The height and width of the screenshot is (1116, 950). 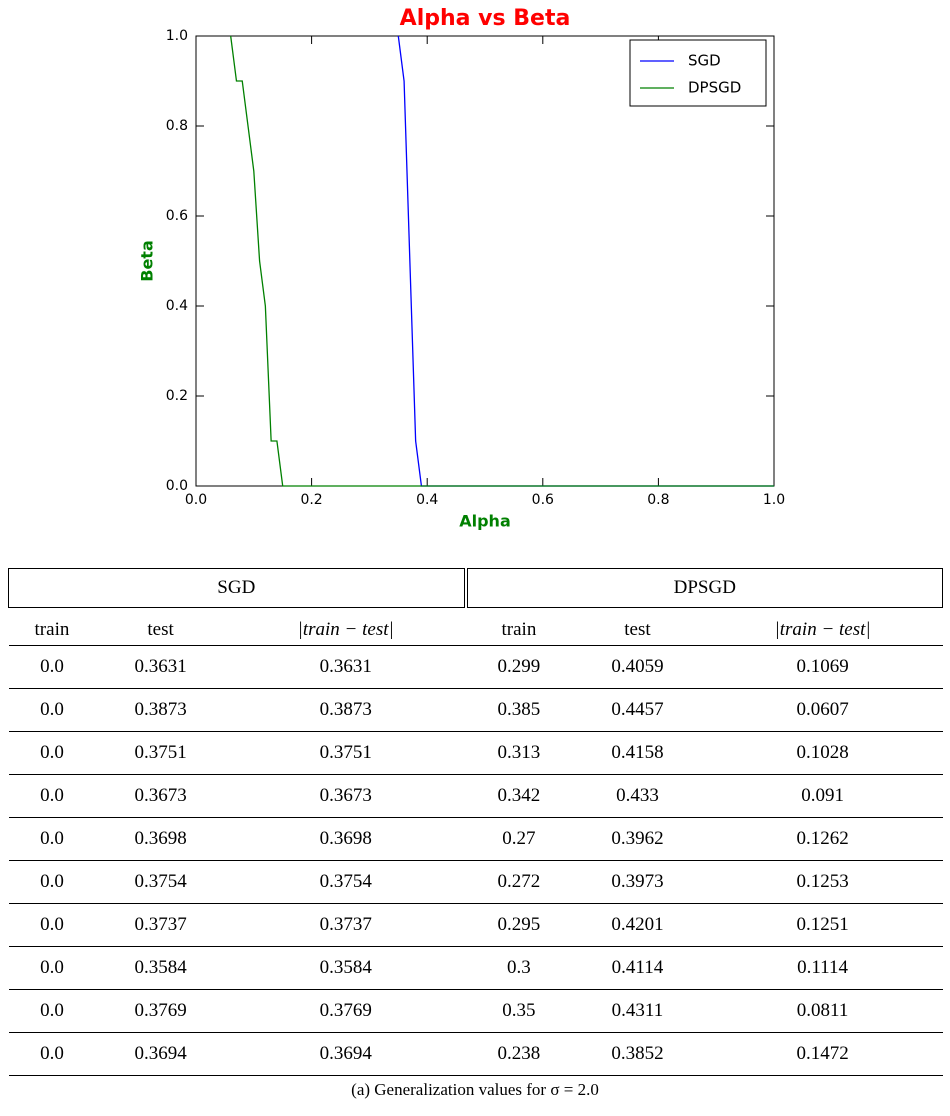 I want to click on x-tick-label: 0.4, so click(x=427, y=500).